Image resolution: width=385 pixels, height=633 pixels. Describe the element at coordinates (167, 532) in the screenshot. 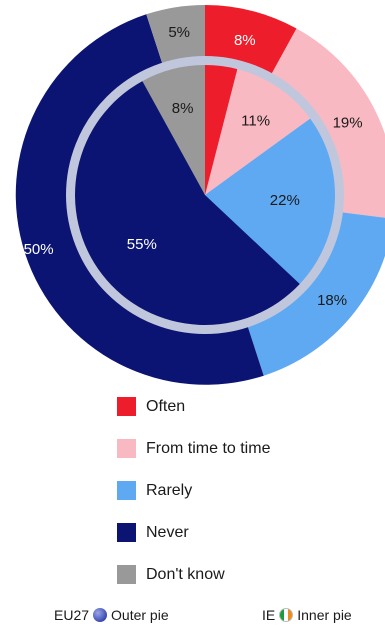

I see `legend-label: Never` at that location.